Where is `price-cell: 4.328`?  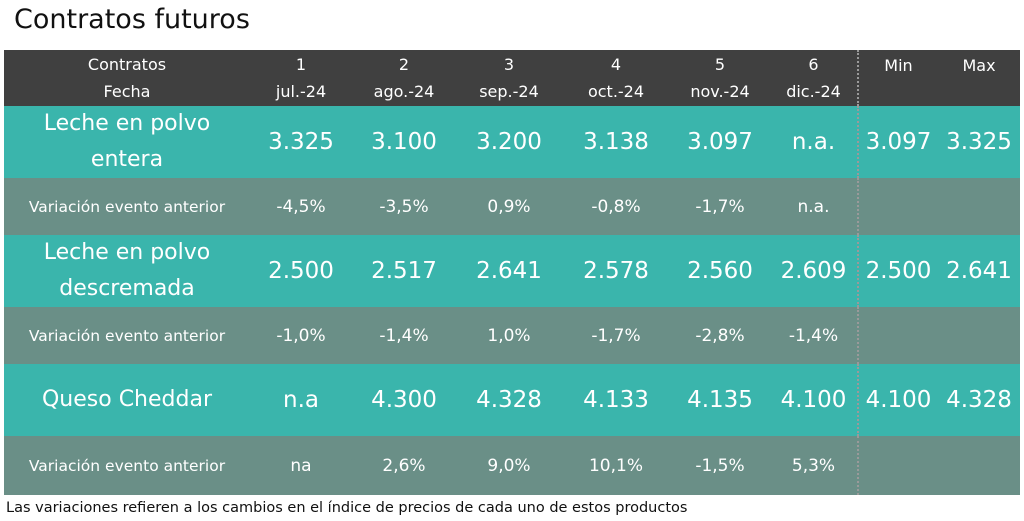
price-cell: 4.328 is located at coordinates (509, 400).